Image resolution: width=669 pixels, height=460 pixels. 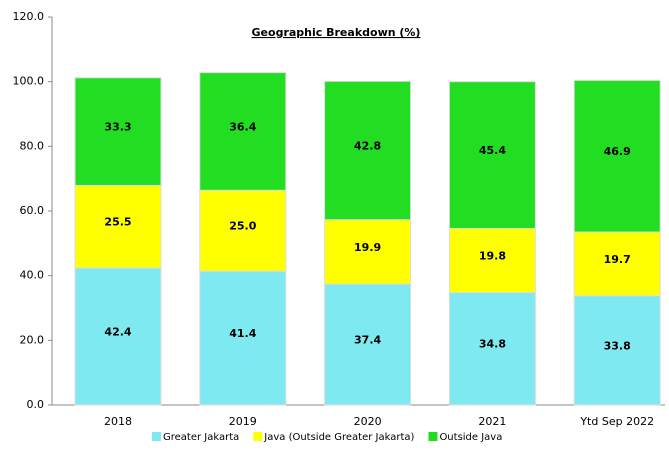 What do you see at coordinates (32, 210) in the screenshot?
I see `y-tick-label: 60.0` at bounding box center [32, 210].